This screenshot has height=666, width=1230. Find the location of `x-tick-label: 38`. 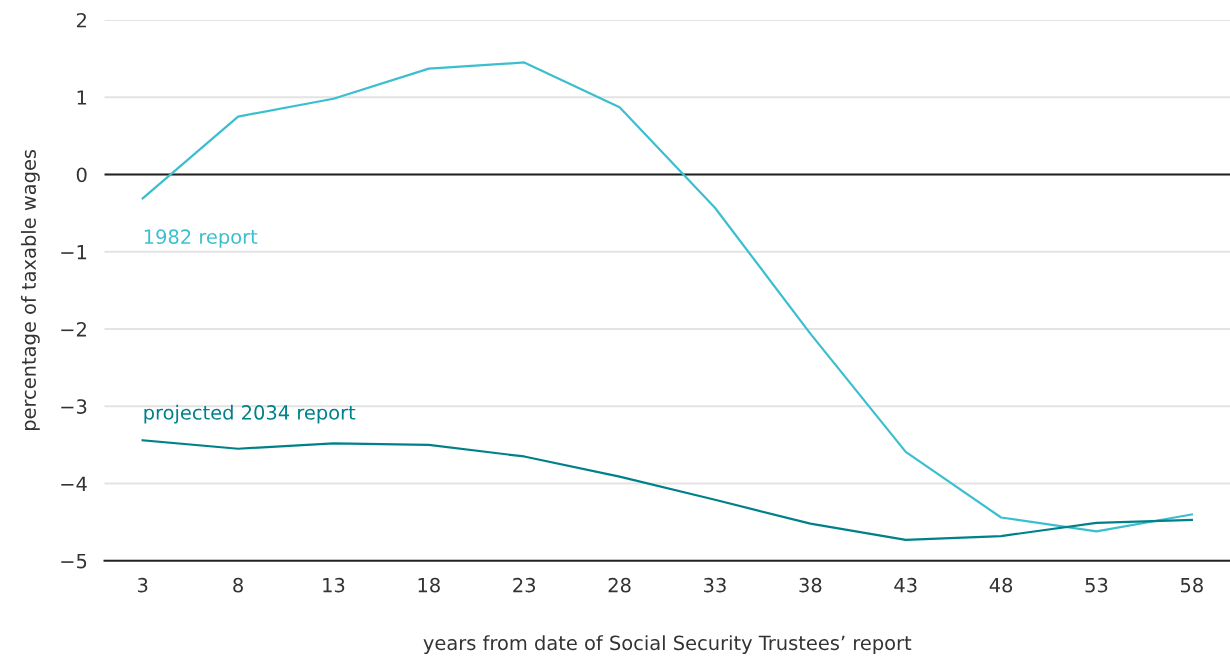

x-tick-label: 38 is located at coordinates (810, 585).